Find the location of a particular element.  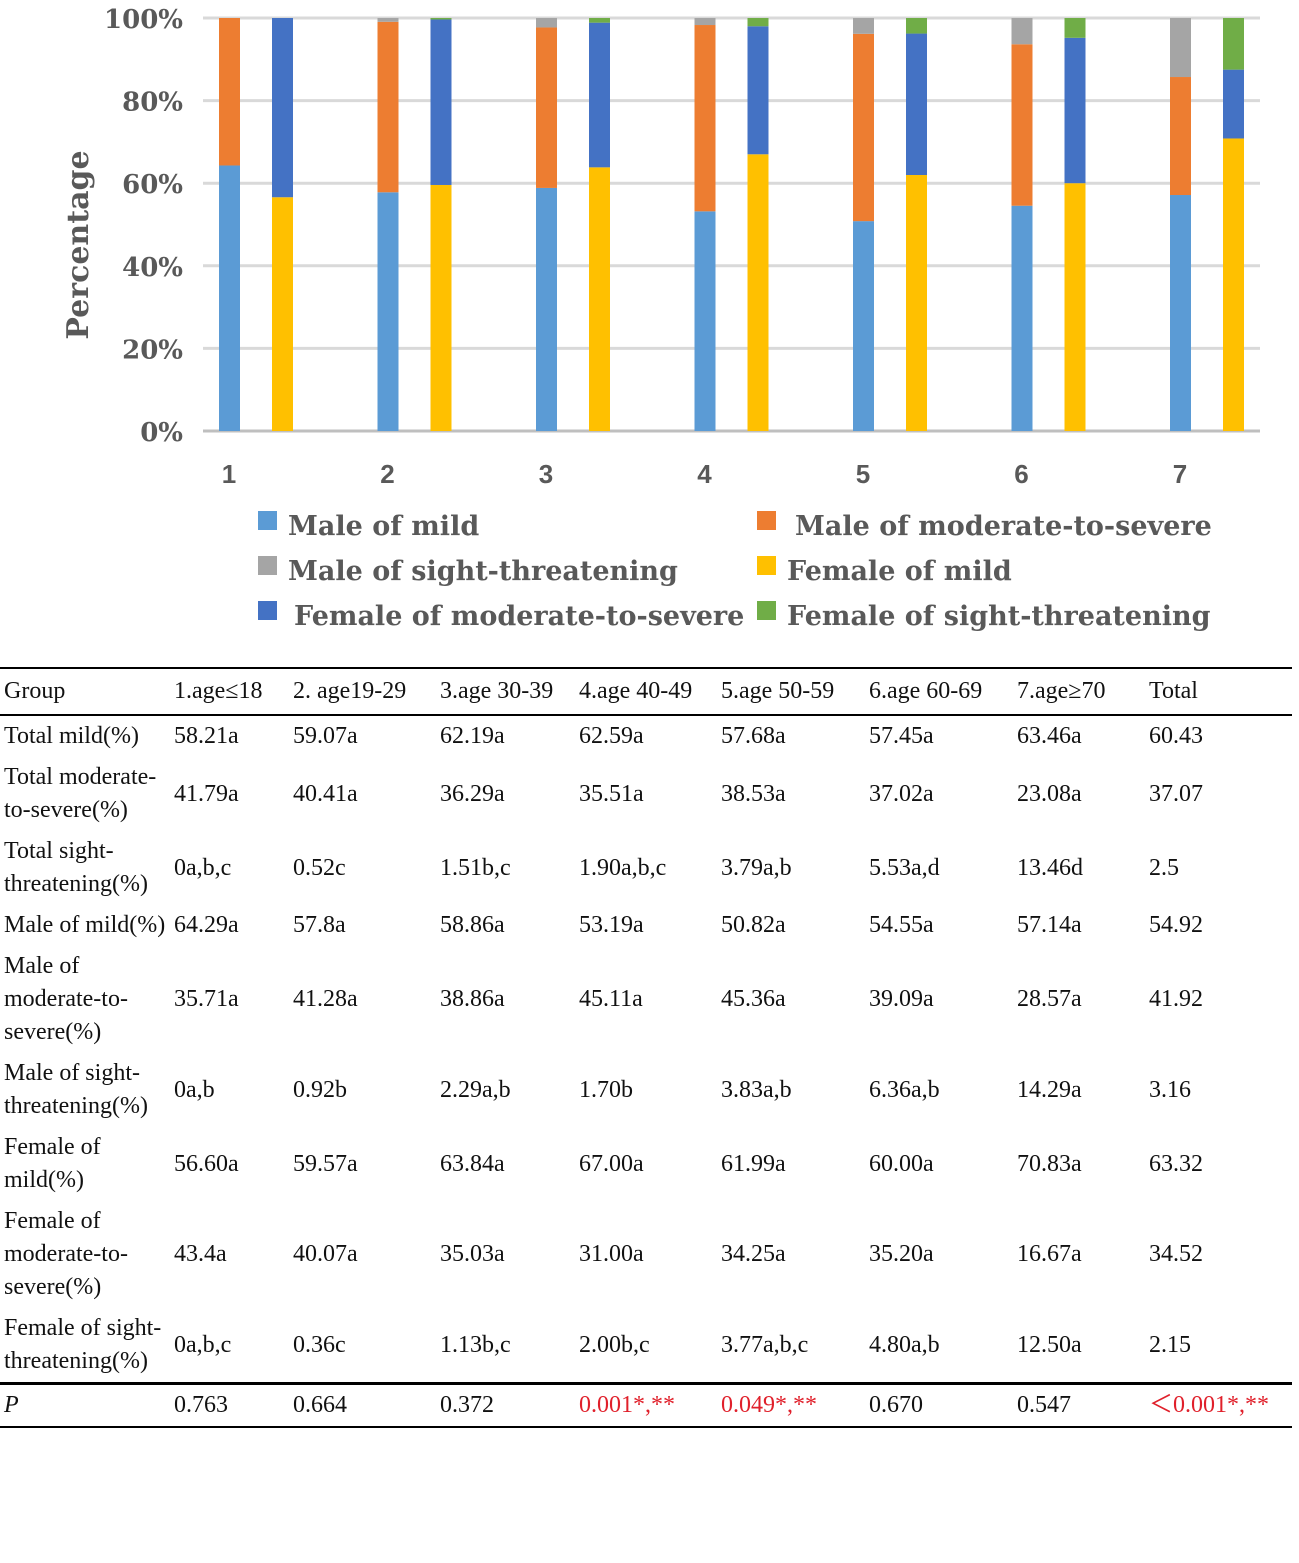

x-tick-label: 4 is located at coordinates (704, 474).